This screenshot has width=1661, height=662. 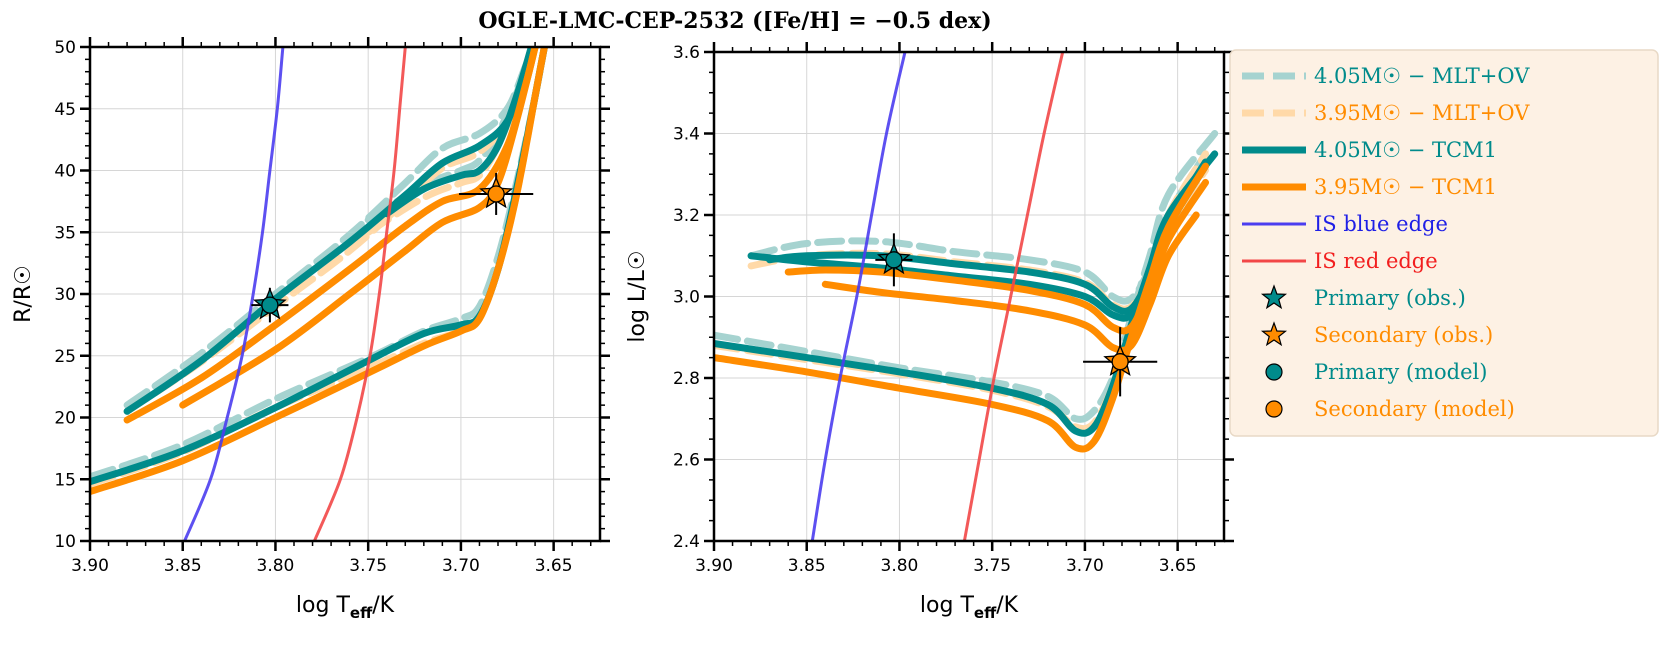 What do you see at coordinates (714, 566) in the screenshot?
I see `right-x-tick-label-0: 3.90` at bounding box center [714, 566].